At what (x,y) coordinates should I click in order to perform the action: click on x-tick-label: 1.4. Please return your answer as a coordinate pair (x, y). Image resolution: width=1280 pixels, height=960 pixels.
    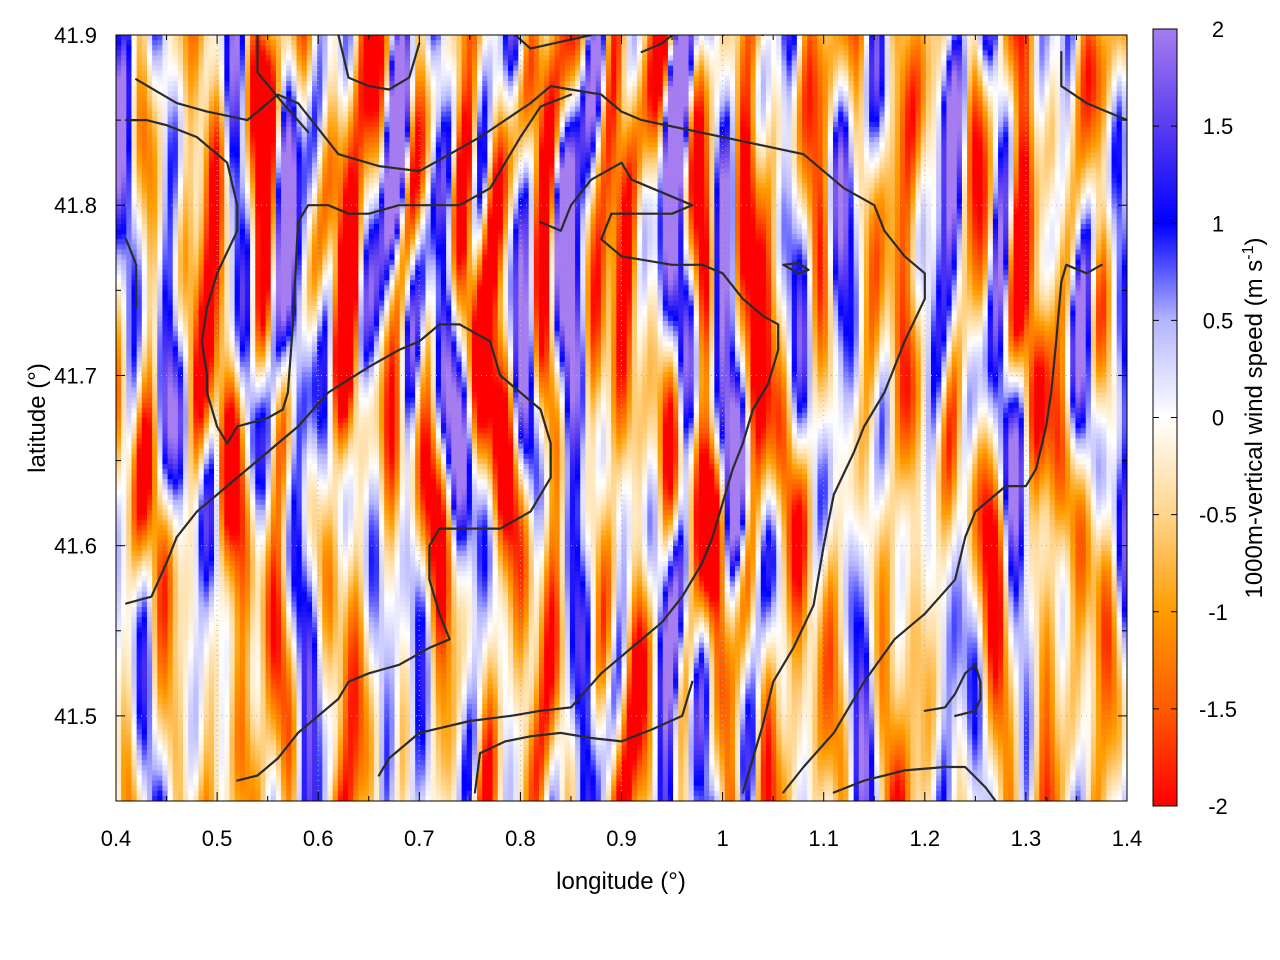
    Looking at the image, I should click on (1127, 838).